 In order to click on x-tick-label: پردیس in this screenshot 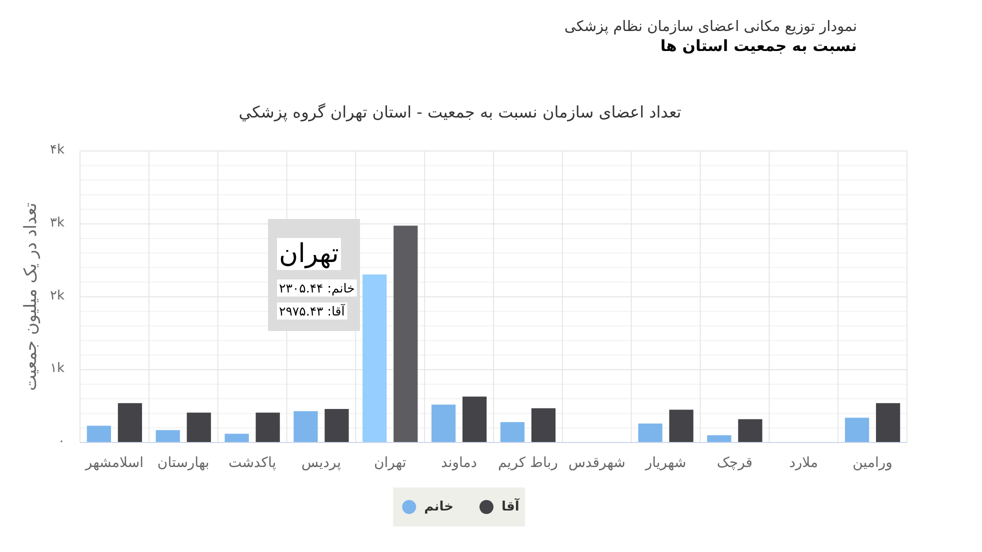, I will do `click(321, 463)`.